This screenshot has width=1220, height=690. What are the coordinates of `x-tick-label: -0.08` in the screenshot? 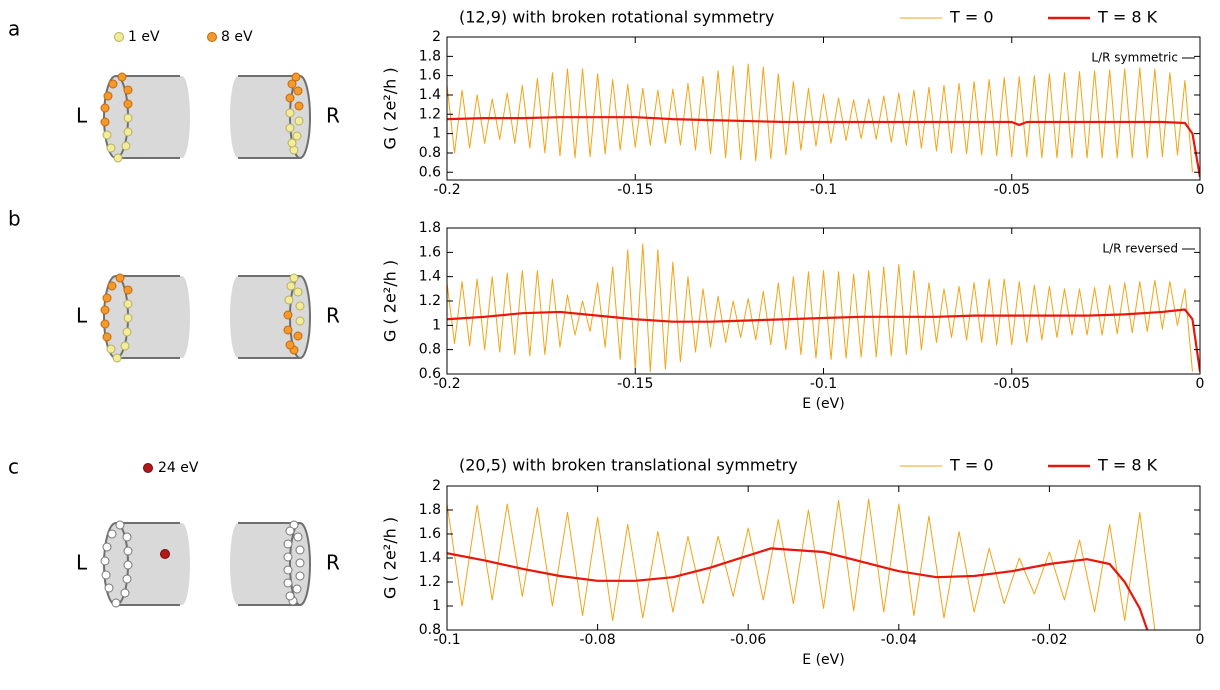 It's located at (597, 640).